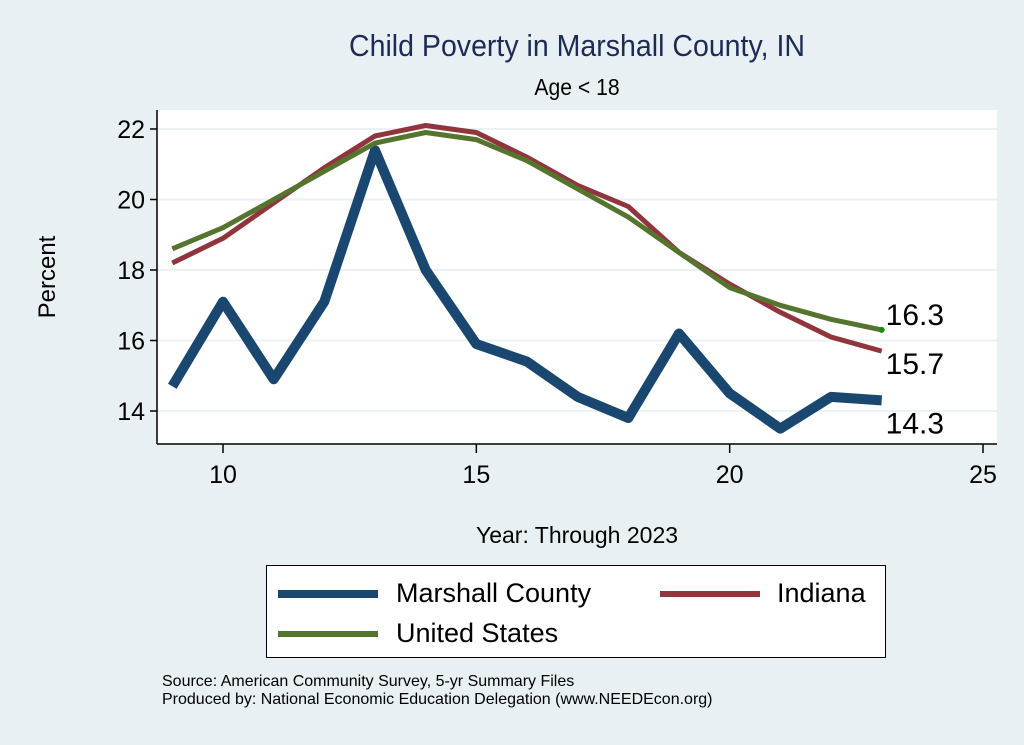  I want to click on y-tick-label: 22, so click(131, 130).